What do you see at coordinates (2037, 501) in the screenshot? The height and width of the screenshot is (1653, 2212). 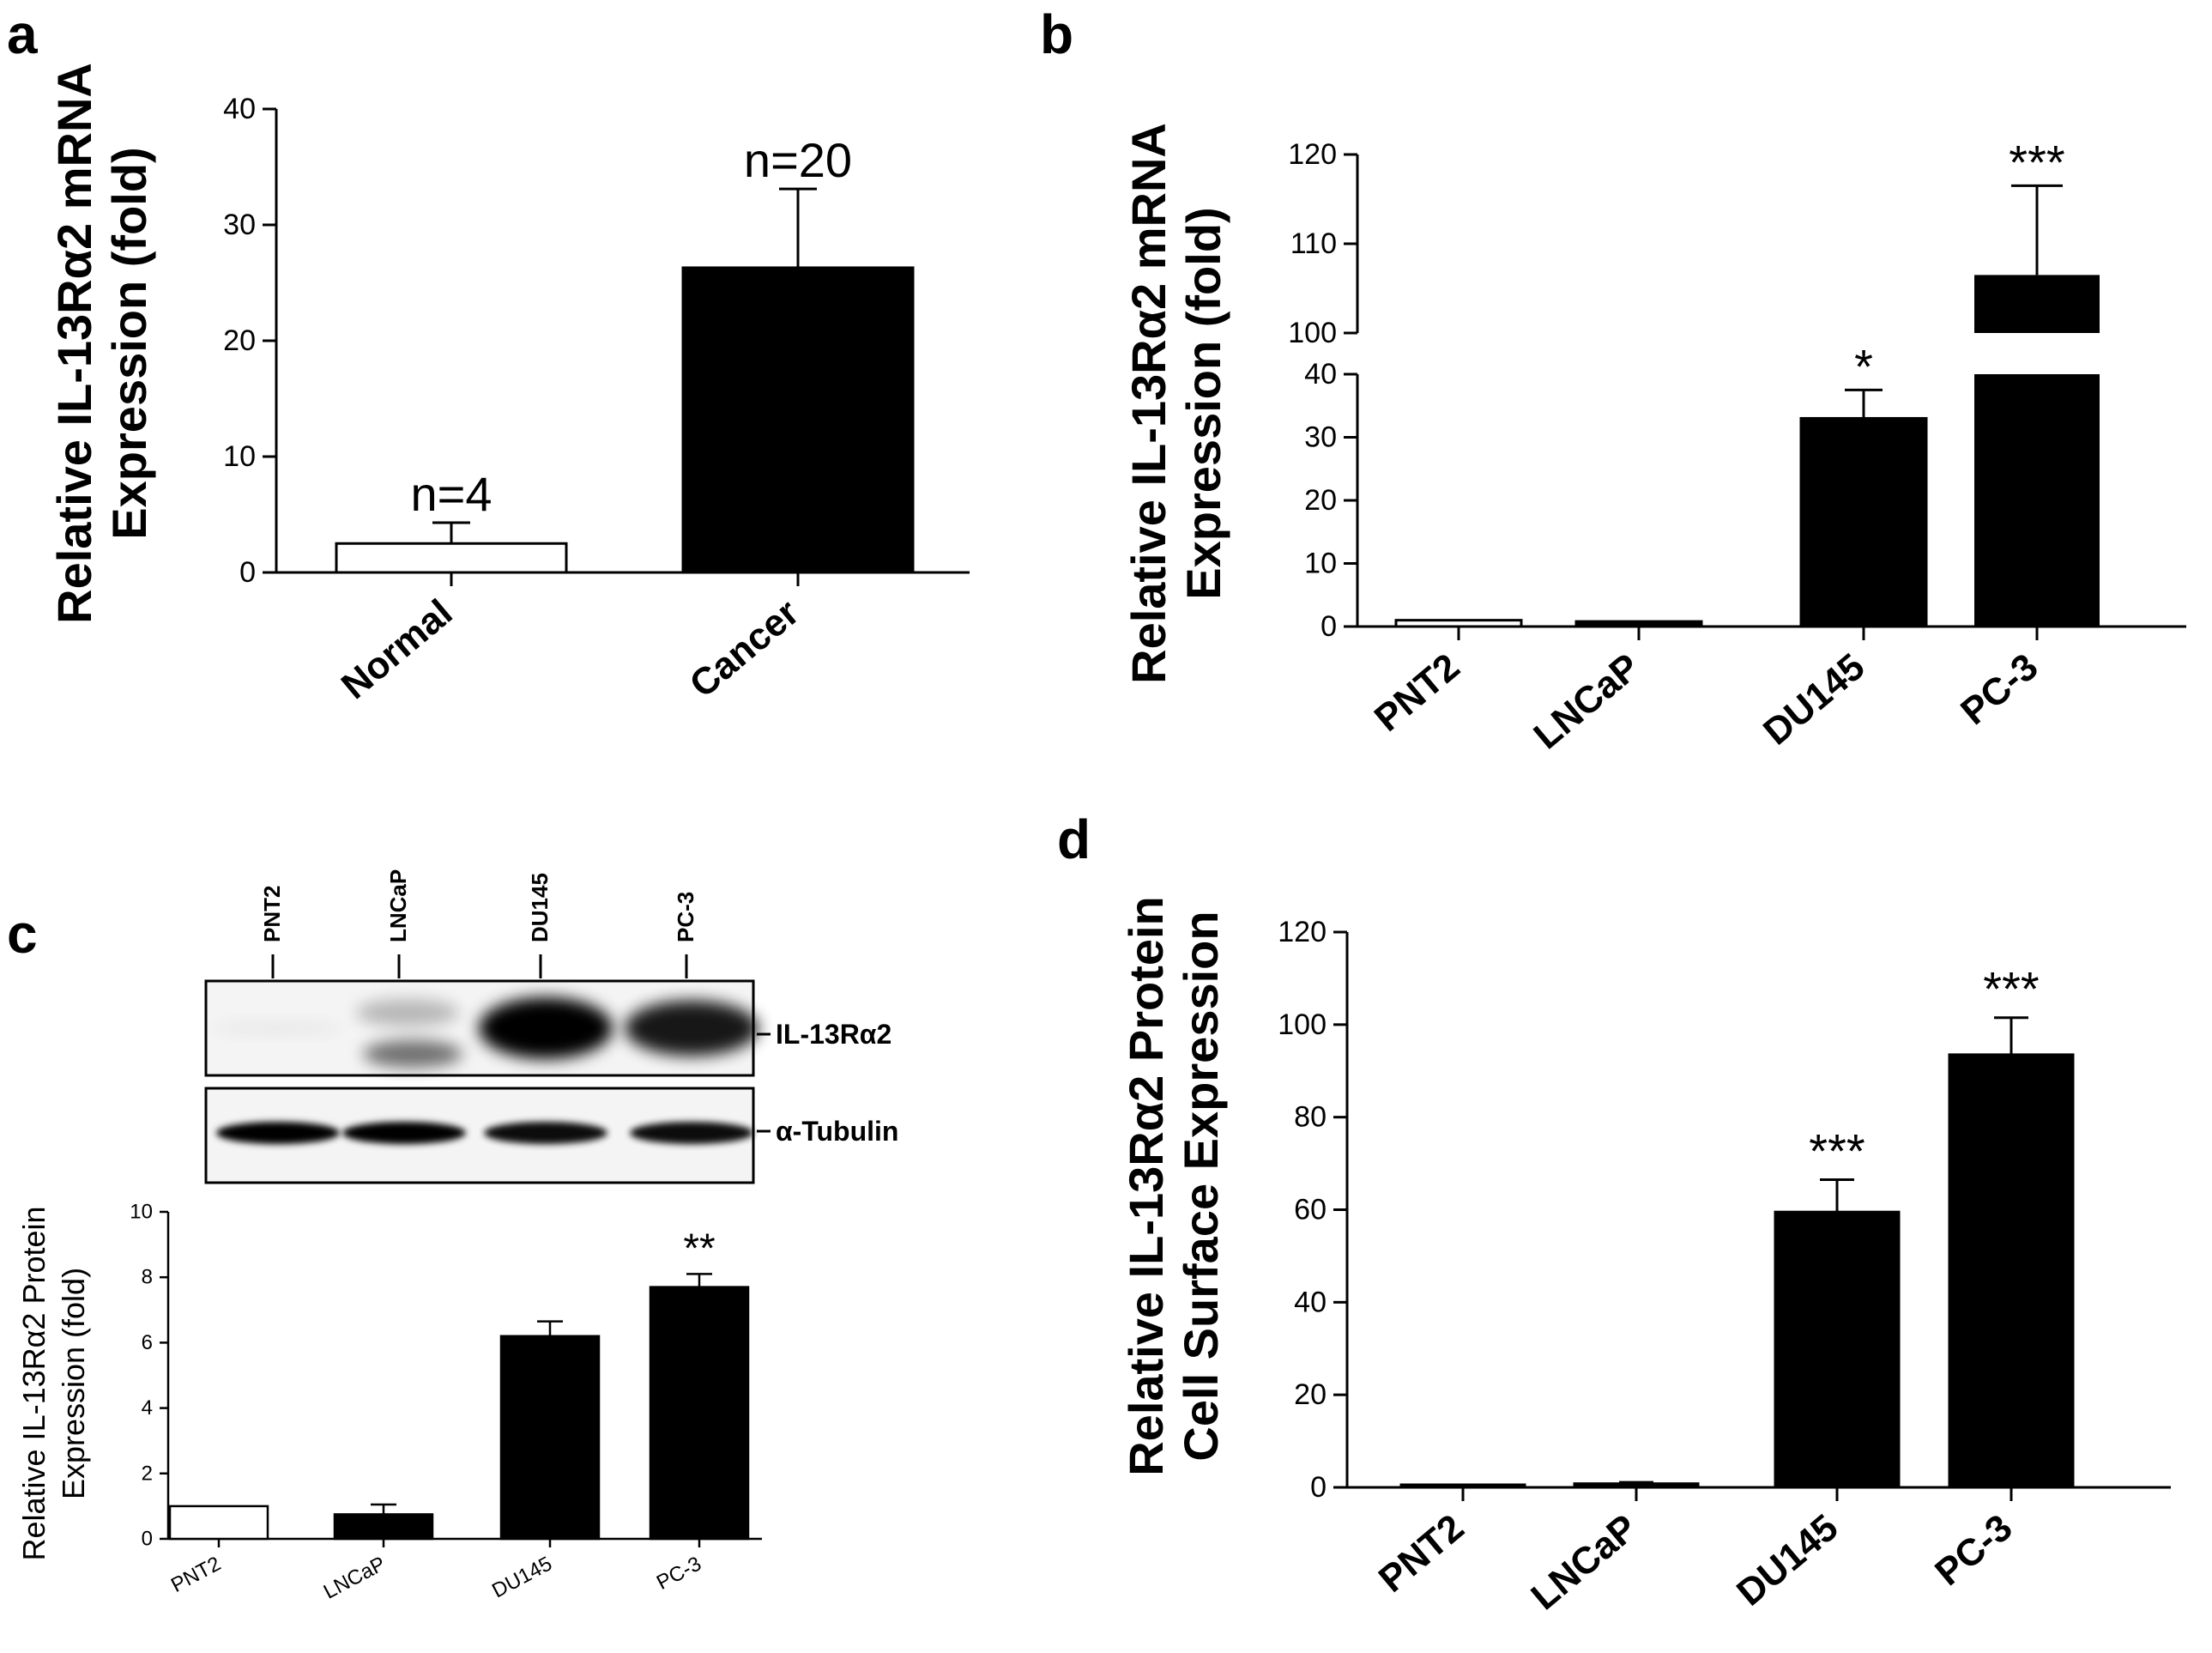 I see `bar-pc-3-lower` at bounding box center [2037, 501].